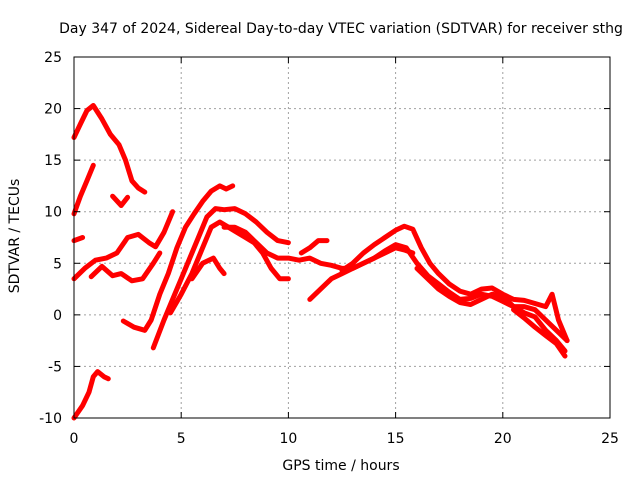 The height and width of the screenshot is (480, 640). Describe the element at coordinates (53, 110) in the screenshot. I see `y-tick-label: 20` at that location.